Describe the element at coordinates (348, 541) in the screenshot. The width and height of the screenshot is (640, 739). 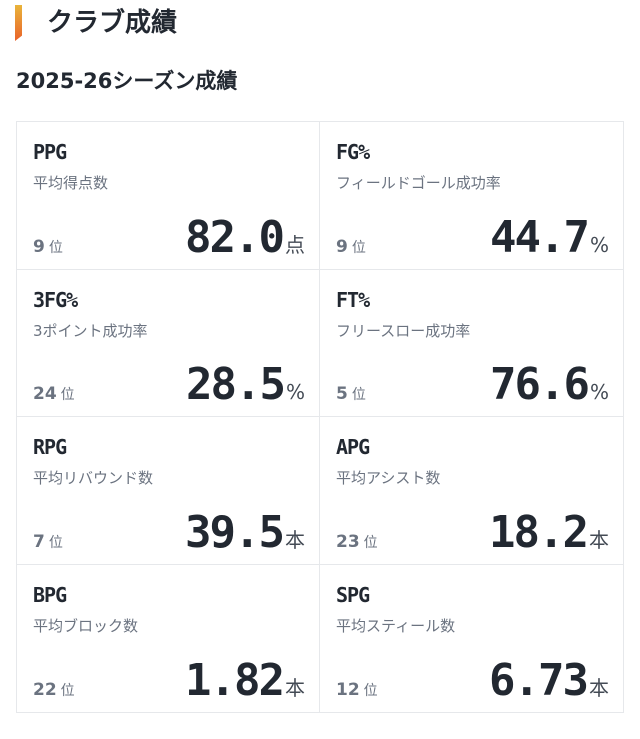
I see `rank-value: 23` at that location.